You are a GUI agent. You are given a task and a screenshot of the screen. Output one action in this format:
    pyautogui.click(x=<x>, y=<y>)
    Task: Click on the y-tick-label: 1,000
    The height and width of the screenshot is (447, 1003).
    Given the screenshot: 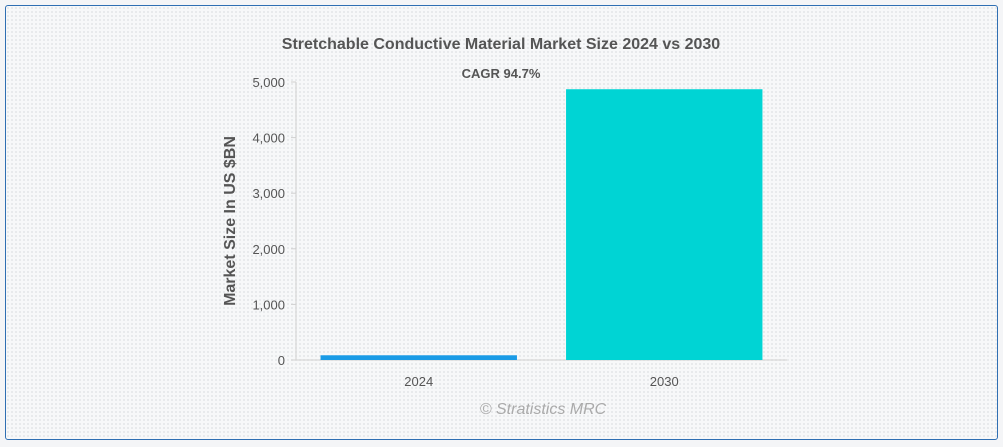 What is the action you would take?
    pyautogui.click(x=268, y=304)
    